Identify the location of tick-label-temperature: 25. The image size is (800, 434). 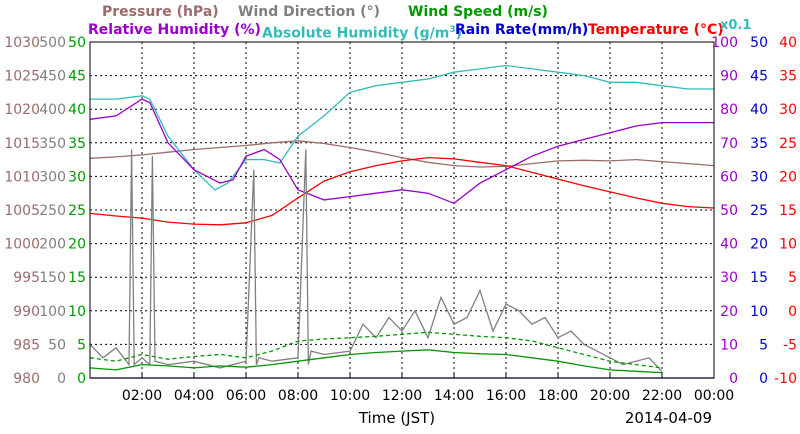
(788, 144).